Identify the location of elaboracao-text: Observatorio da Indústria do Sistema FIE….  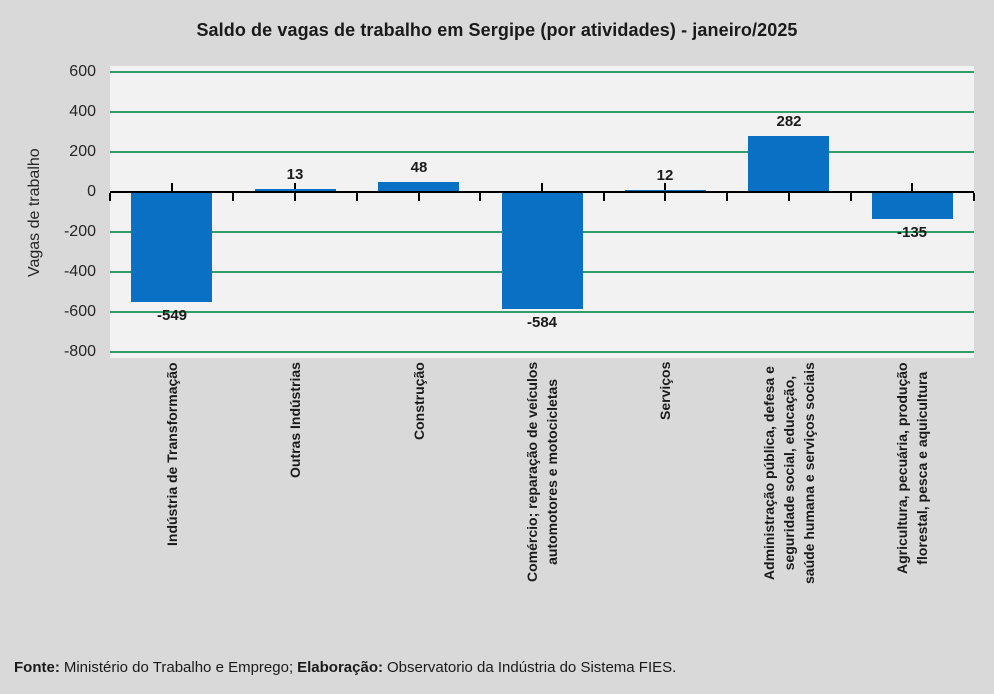
(532, 667).